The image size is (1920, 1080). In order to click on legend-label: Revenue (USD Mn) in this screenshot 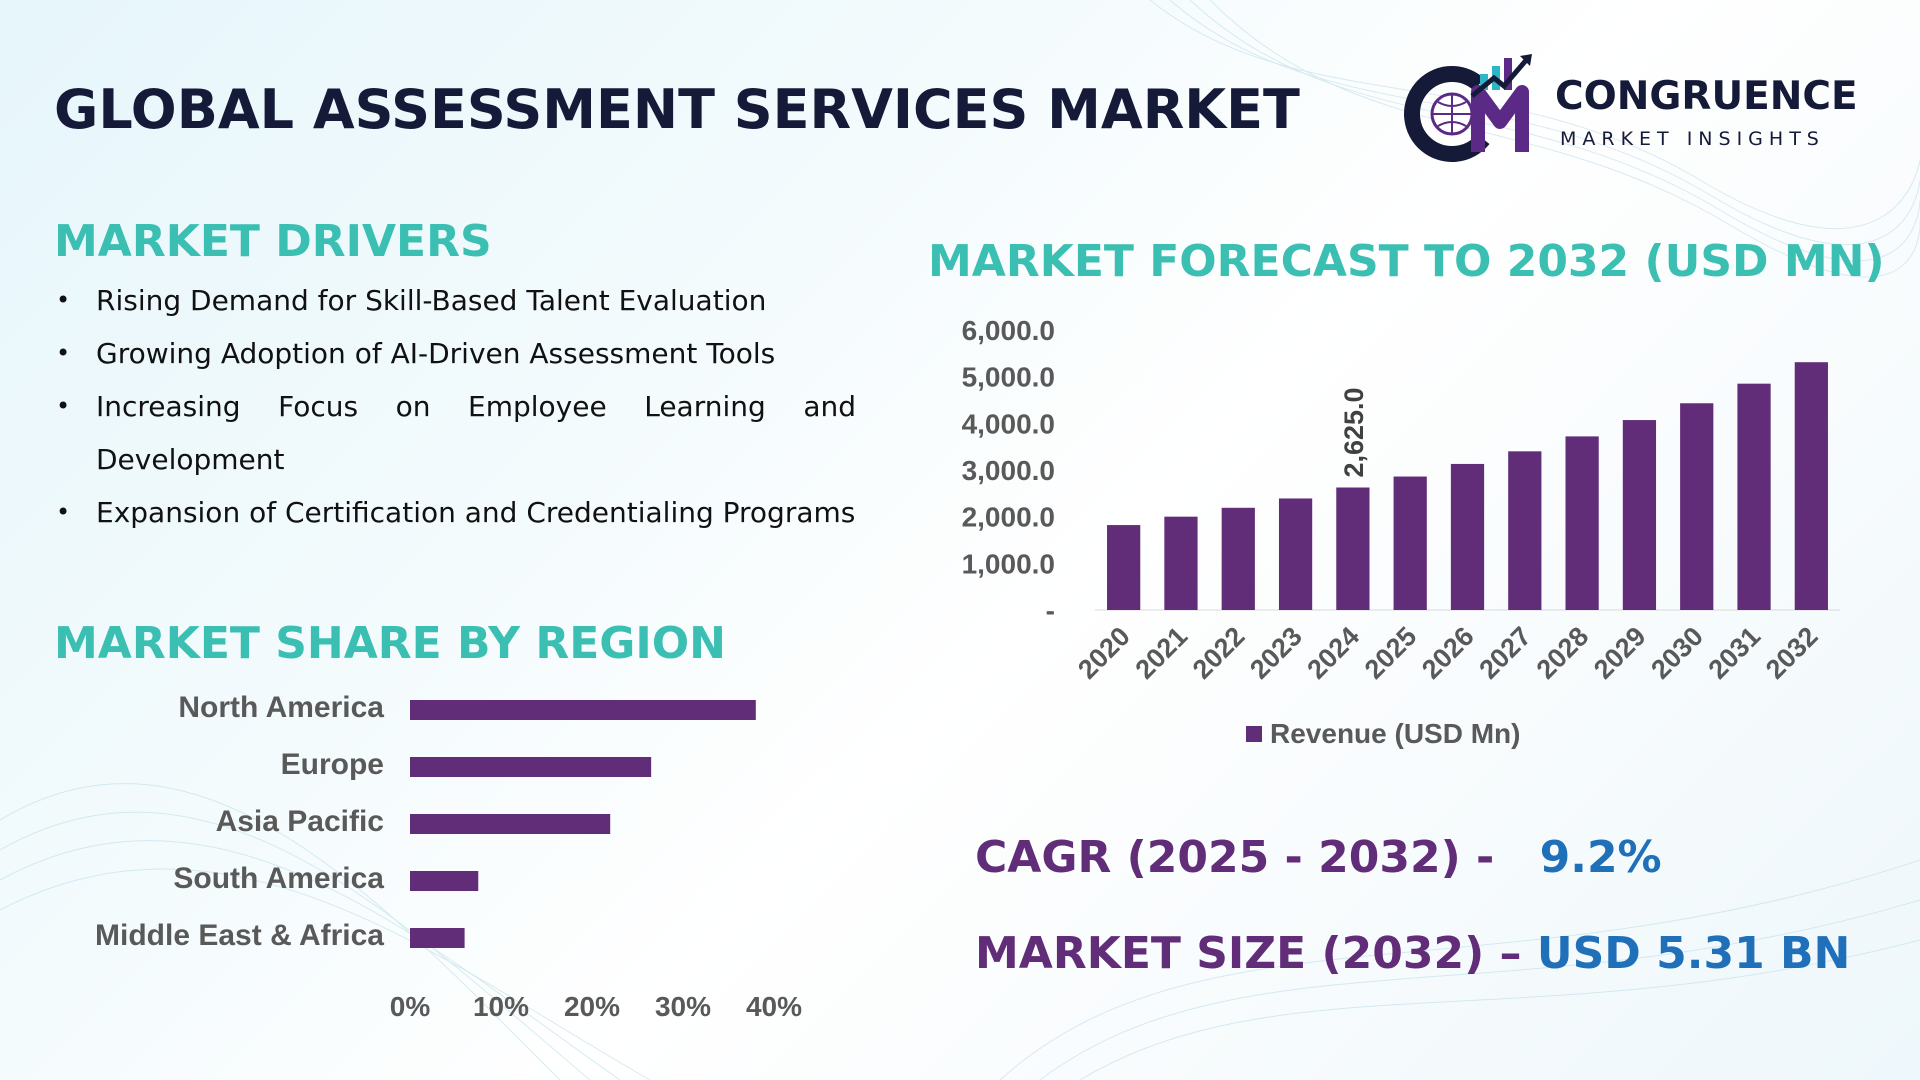, I will do `click(1395, 733)`.